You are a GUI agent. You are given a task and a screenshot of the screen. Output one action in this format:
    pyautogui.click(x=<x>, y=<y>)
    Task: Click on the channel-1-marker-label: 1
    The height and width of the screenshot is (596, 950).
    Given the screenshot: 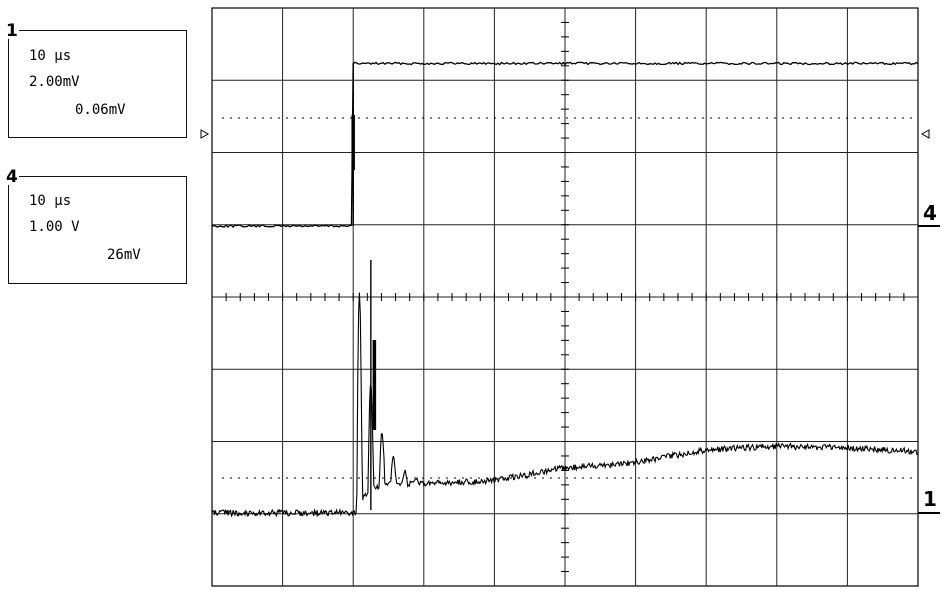 What is the action you would take?
    pyautogui.click(x=930, y=499)
    